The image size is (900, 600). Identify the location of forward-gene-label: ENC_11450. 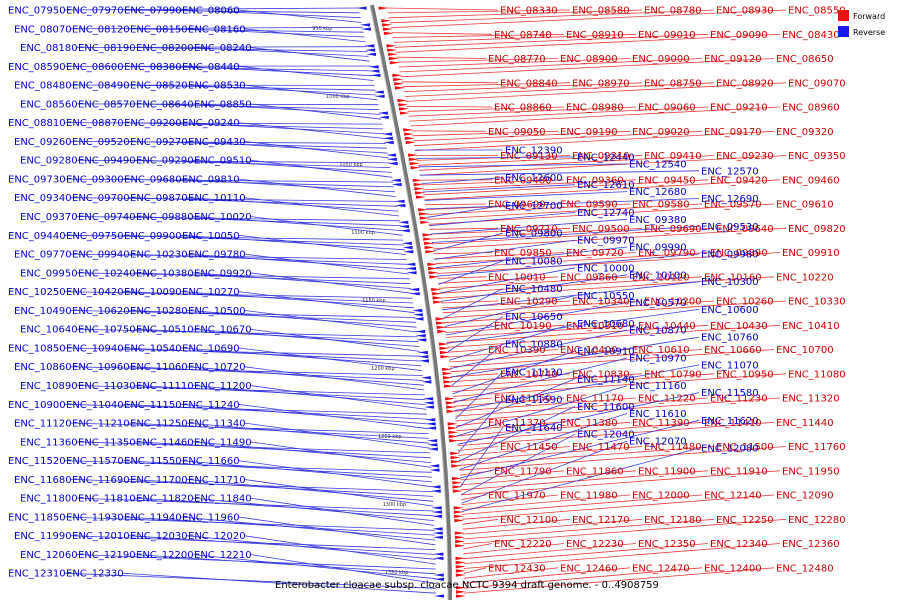
(529, 447).